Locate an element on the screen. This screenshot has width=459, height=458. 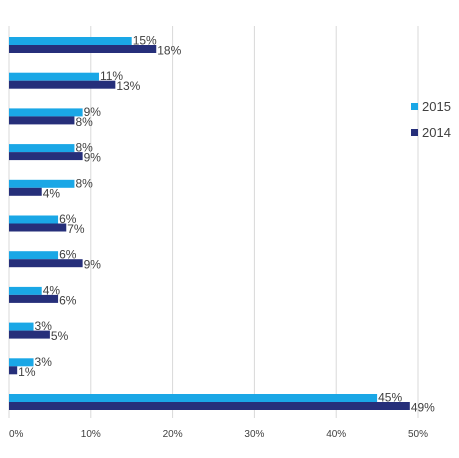
data-label-2015-9: 3% is located at coordinates (44, 362).